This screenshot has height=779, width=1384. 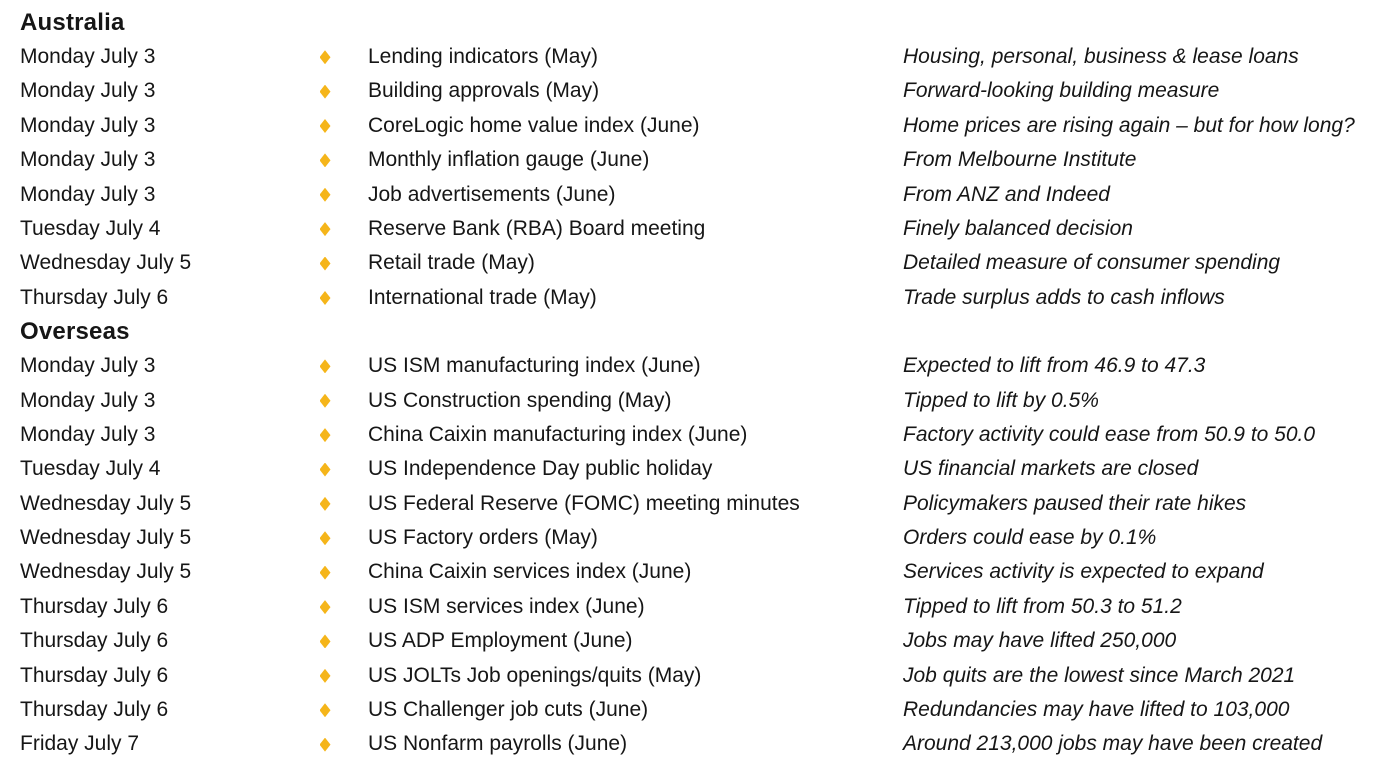 I want to click on event-note: Trade surplus adds to cash inflows, so click(x=1064, y=297).